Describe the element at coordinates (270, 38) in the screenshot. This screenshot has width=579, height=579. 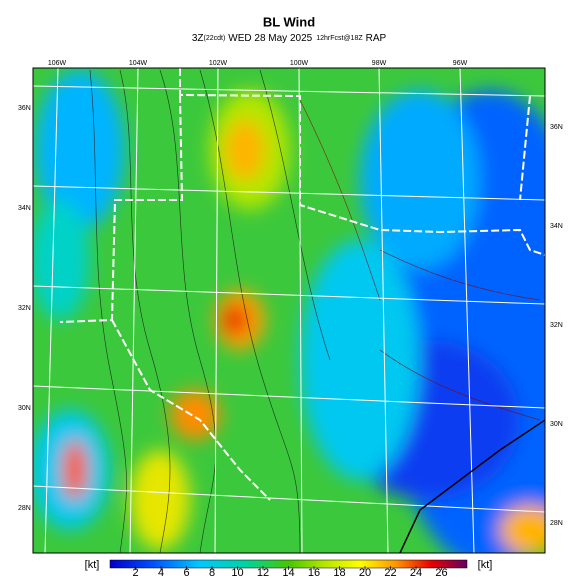
I see `date: WED 28 May 2025` at that location.